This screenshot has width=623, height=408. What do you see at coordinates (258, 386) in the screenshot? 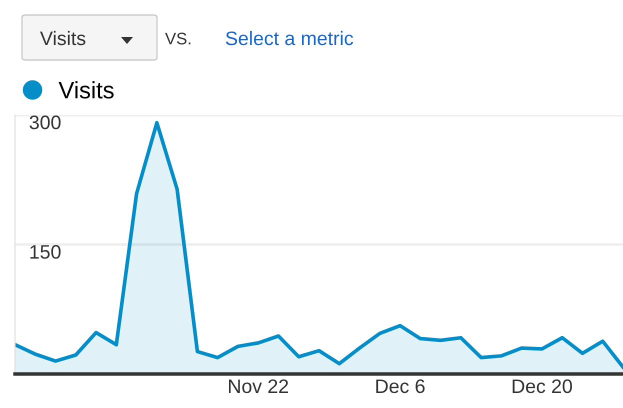
I see `x-tick-label: Nov 22` at bounding box center [258, 386].